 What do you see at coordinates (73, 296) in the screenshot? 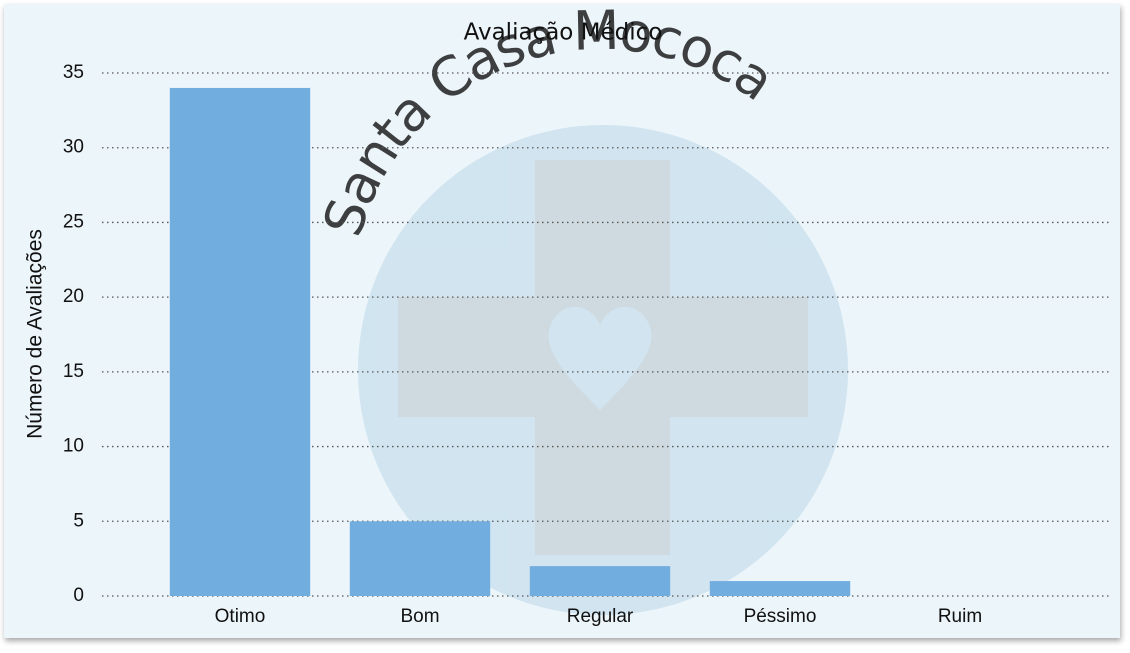
I see `y-tick-label: 20` at bounding box center [73, 296].